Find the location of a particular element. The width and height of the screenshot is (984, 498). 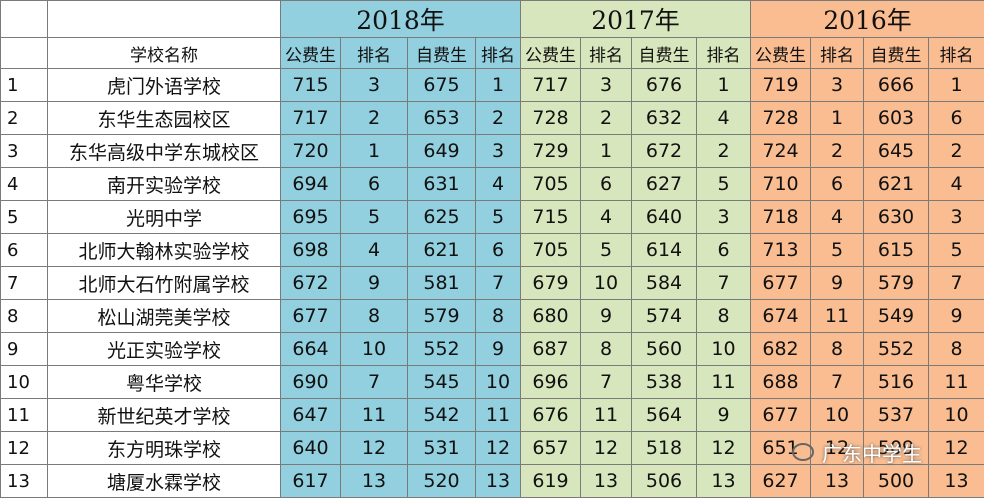

school-name: 塘厦水霖学校 is located at coordinates (164, 481).